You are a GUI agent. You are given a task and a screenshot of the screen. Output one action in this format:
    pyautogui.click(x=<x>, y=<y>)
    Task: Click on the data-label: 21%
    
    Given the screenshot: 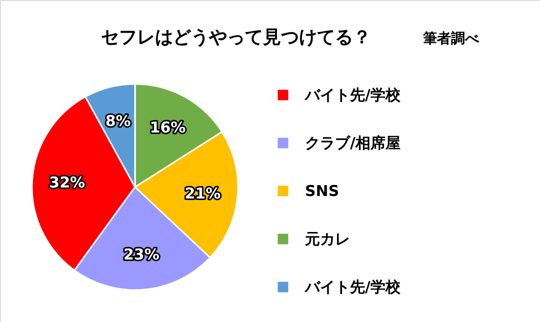 What is the action you would take?
    pyautogui.click(x=202, y=193)
    